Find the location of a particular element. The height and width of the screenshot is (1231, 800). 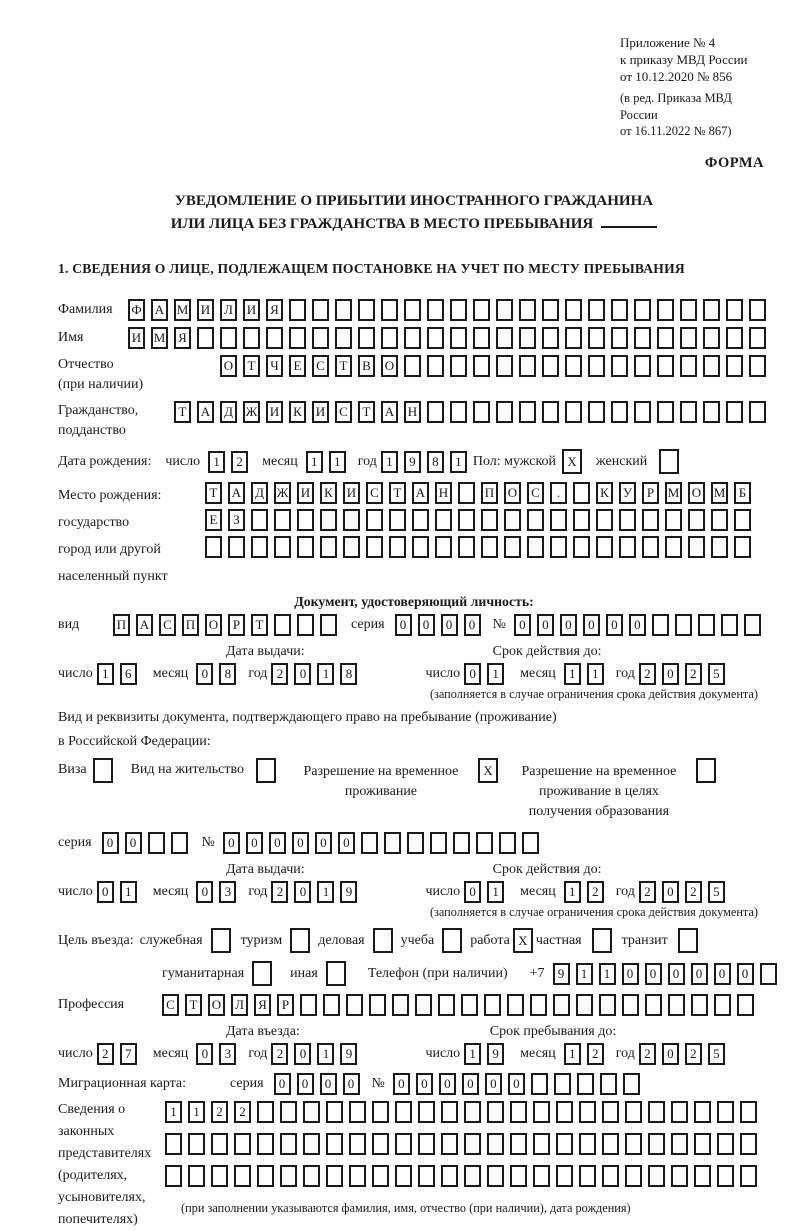

char-cell: Ф is located at coordinates (136, 310).